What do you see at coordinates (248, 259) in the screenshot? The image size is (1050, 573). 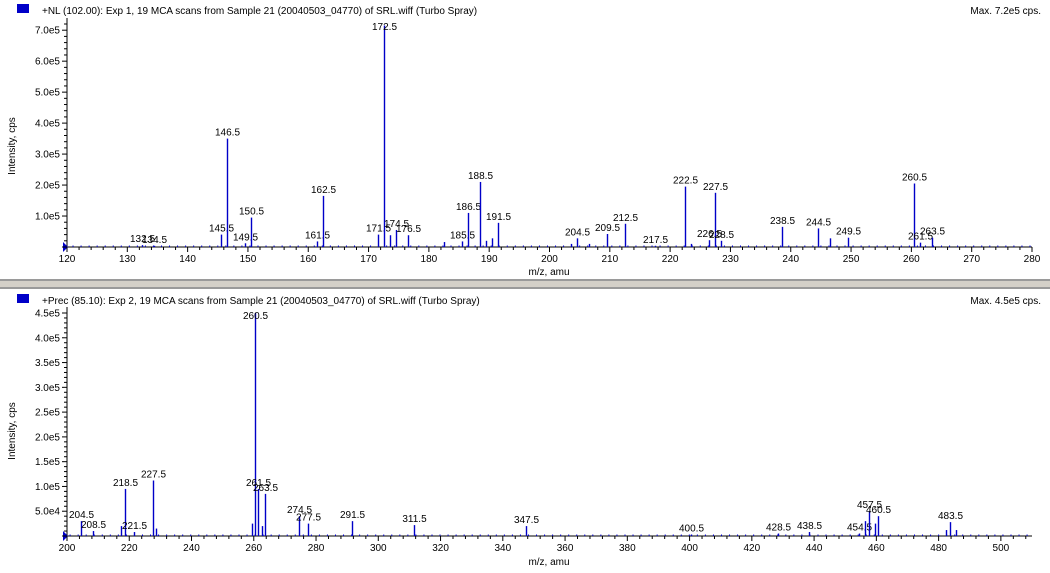 I see `x-tick-label: 150` at bounding box center [248, 259].